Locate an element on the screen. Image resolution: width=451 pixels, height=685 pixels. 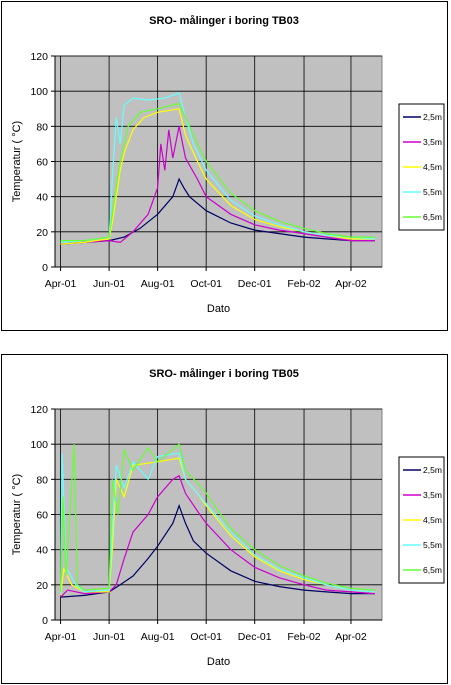
series-line-6-5m is located at coordinates (217, 172).